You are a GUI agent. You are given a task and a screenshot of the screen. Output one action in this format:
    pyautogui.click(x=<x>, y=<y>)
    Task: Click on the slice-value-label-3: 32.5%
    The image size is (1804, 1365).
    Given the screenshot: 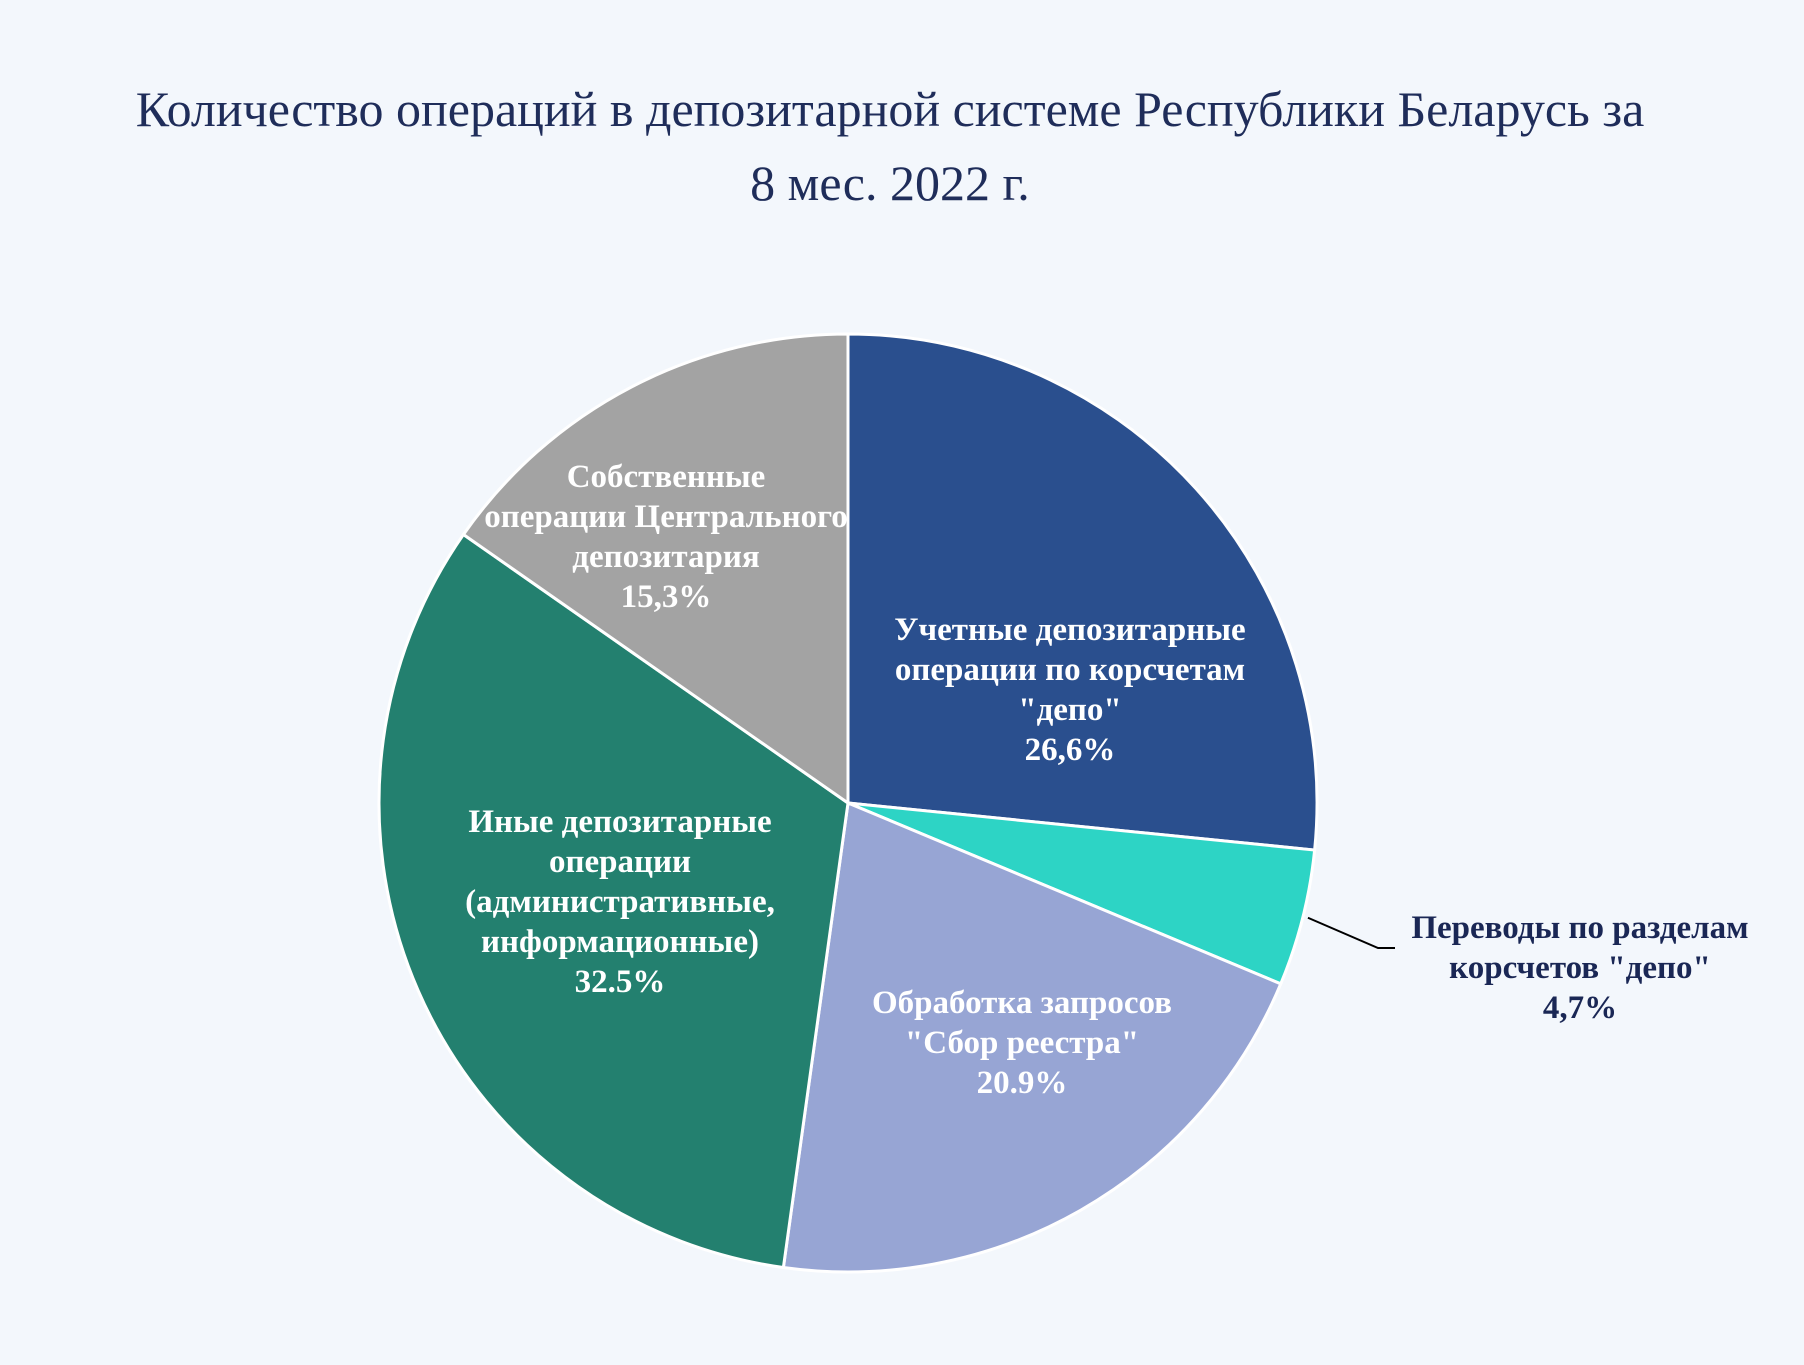 What is the action you would take?
    pyautogui.click(x=620, y=982)
    